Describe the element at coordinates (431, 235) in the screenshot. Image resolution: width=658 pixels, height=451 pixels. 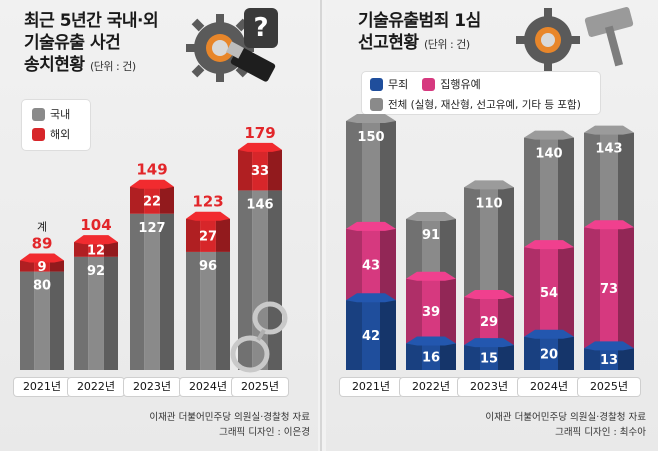
I see `data-label-total: 91` at that location.